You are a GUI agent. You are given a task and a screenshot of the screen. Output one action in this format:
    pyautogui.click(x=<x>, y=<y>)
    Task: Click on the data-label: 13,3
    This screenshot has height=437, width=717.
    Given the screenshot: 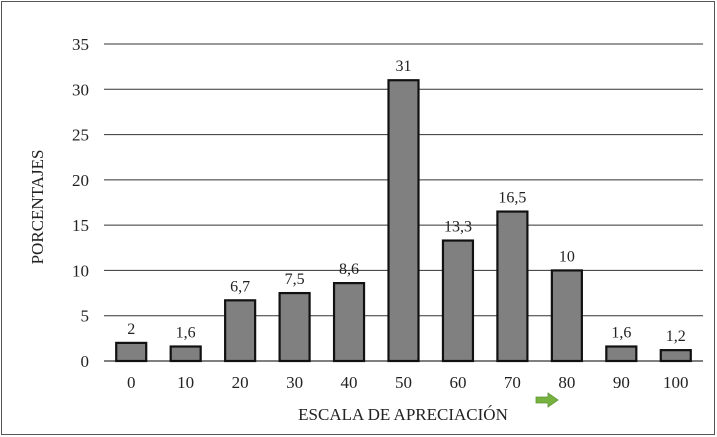 What is the action you would take?
    pyautogui.click(x=458, y=227)
    